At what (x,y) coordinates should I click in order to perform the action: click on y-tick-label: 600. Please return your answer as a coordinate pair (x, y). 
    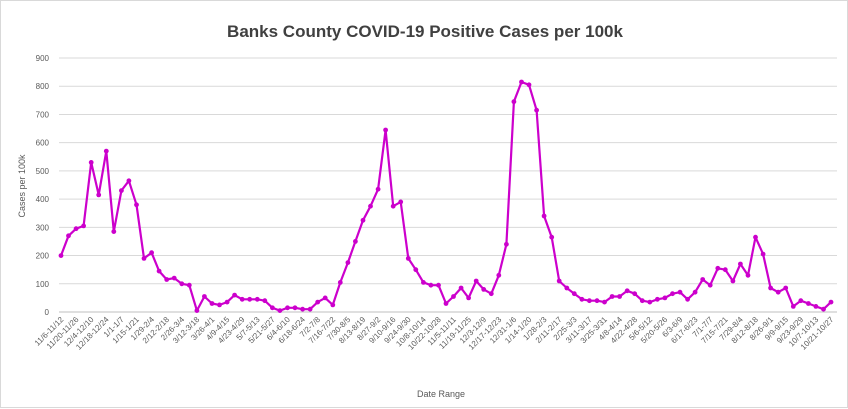
    Looking at the image, I should click on (43, 143).